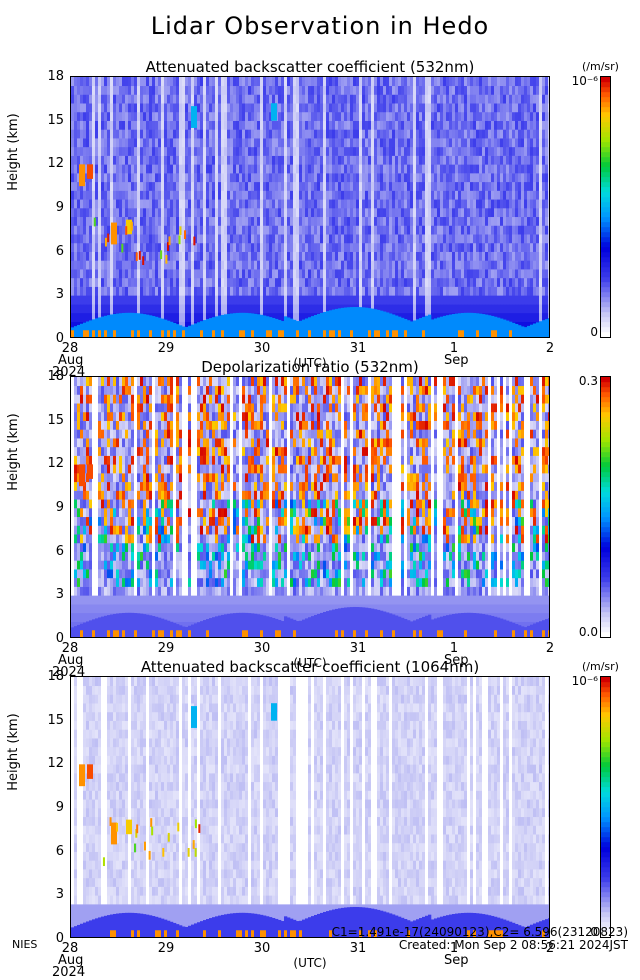 The width and height of the screenshot is (640, 980). Describe the element at coordinates (13, 152) in the screenshot. I see `y-axis-label: Height (km)` at that location.